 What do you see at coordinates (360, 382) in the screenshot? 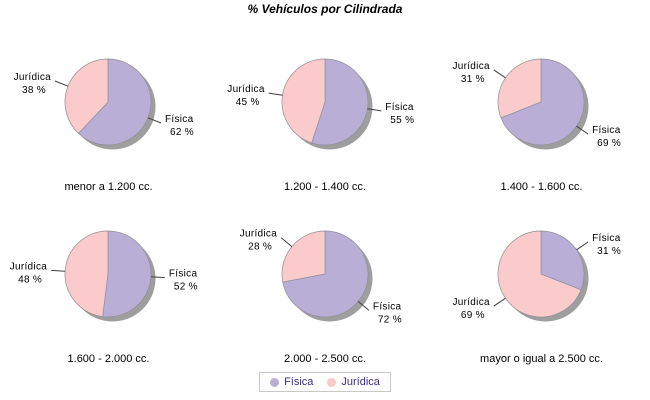
I see `legend-label-juridica: Jurídica` at bounding box center [360, 382].